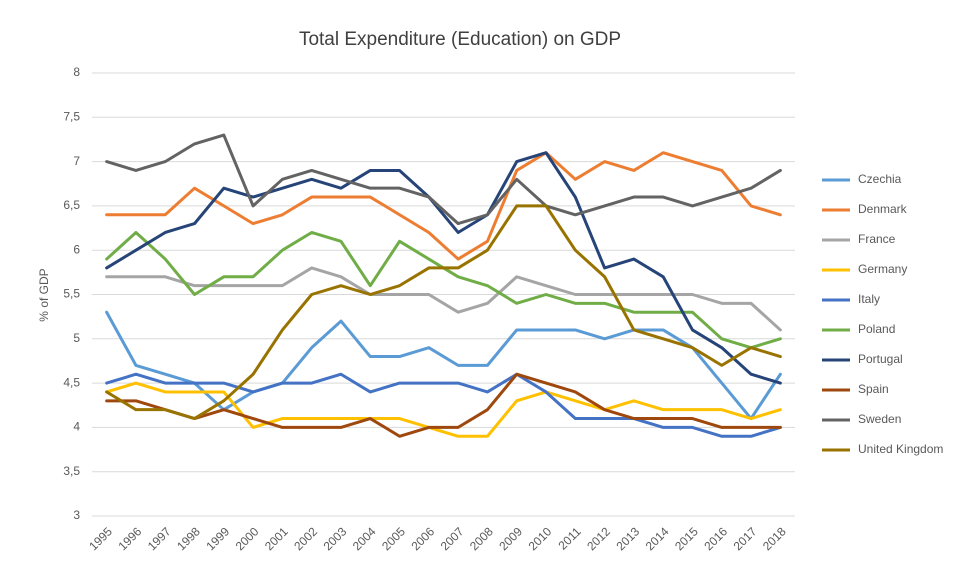  Describe the element at coordinates (71, 294) in the screenshot. I see `y-tick-label: 5,5` at that location.